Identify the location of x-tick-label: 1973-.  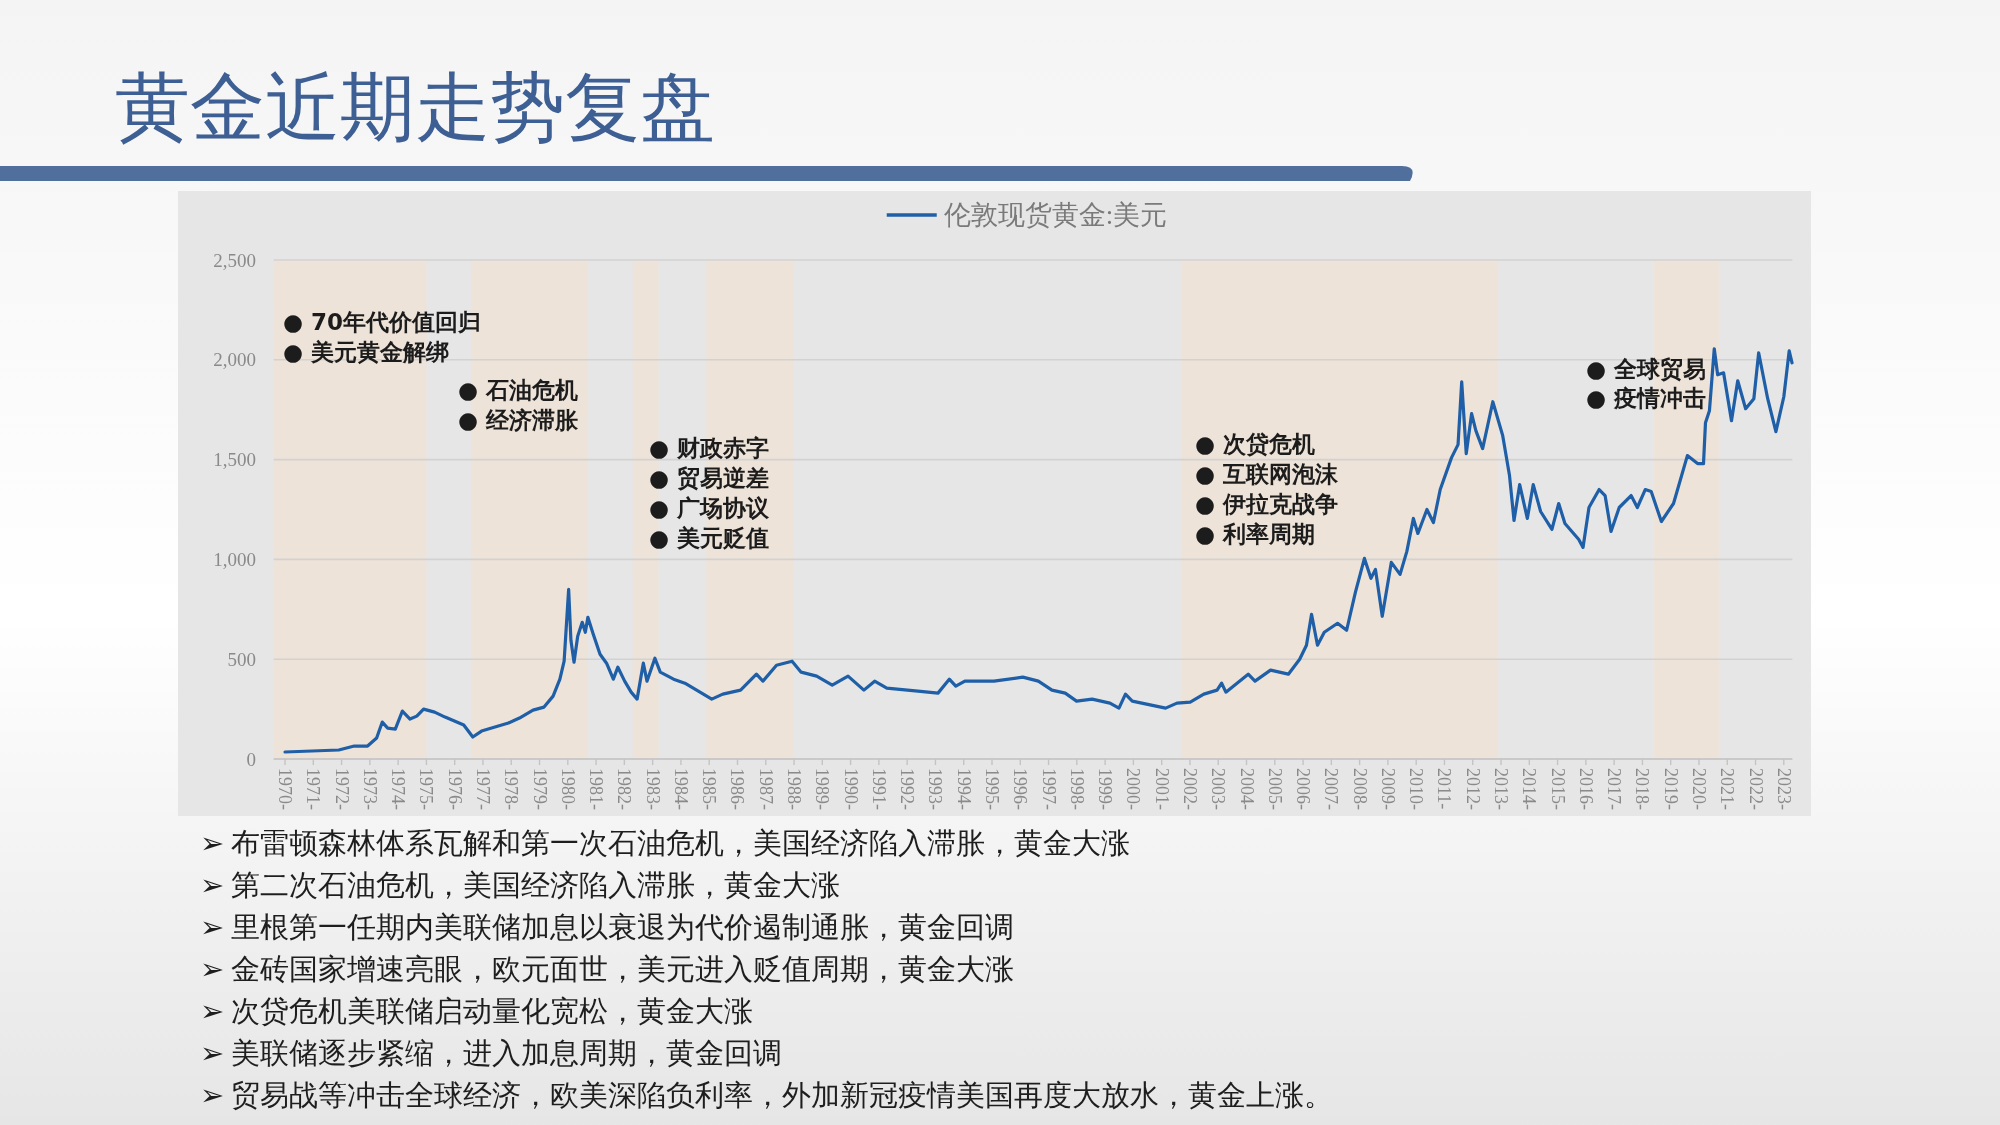
(369, 789).